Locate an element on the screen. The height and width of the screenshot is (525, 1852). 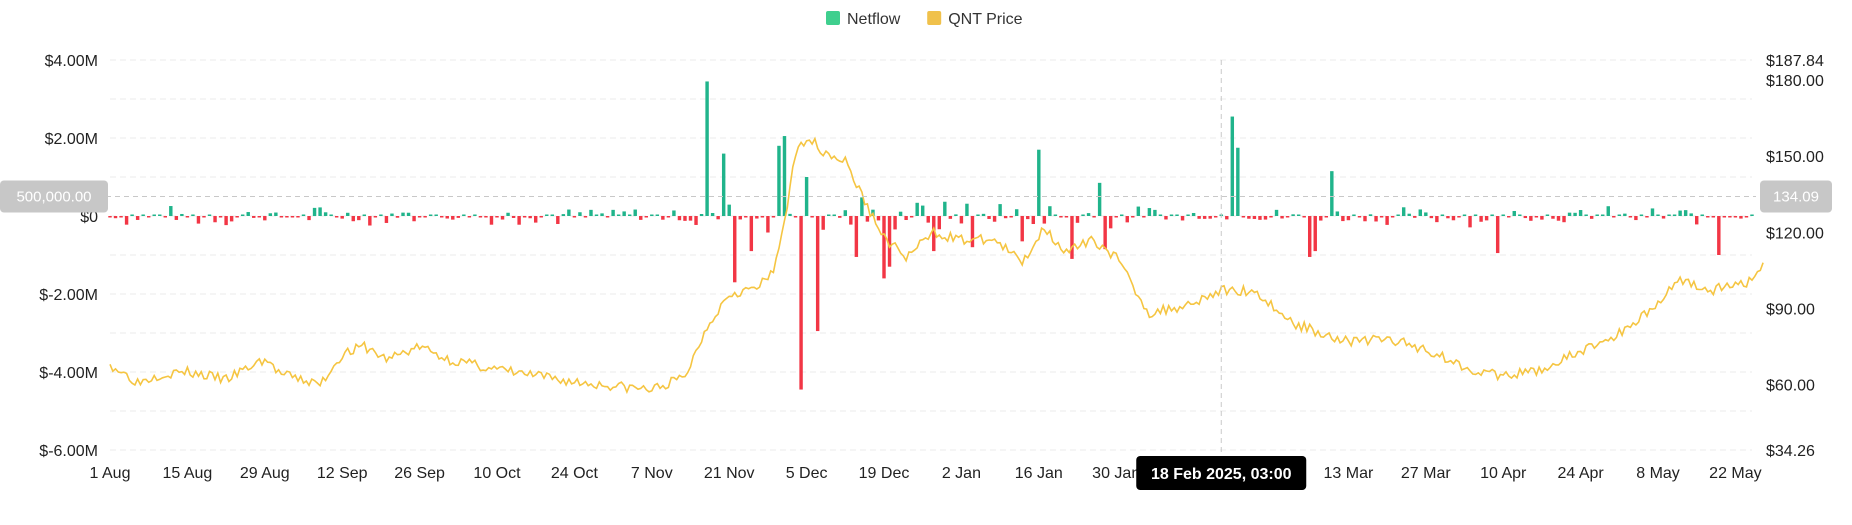
legend-item: QNT Price is located at coordinates (975, 19).